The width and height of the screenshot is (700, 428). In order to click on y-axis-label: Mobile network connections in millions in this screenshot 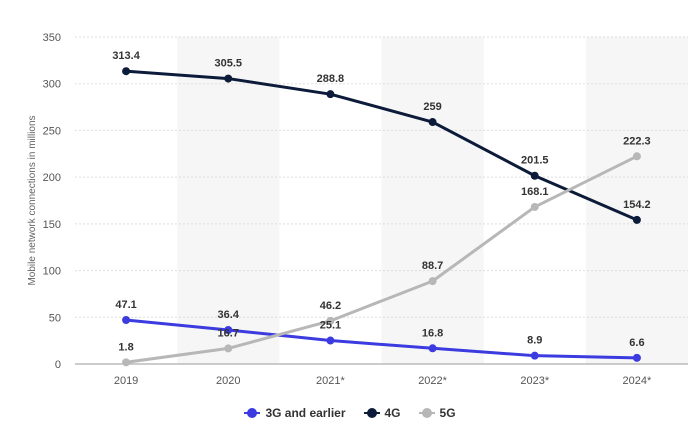, I will do `click(32, 200)`.